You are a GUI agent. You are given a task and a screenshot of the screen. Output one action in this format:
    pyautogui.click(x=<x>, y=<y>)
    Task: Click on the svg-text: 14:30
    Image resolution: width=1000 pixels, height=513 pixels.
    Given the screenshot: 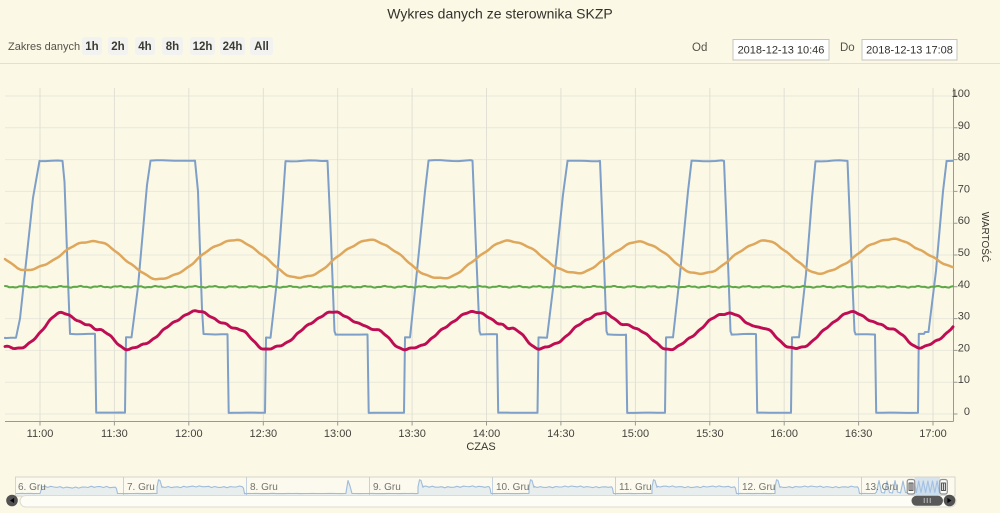 What is the action you would take?
    pyautogui.click(x=561, y=434)
    